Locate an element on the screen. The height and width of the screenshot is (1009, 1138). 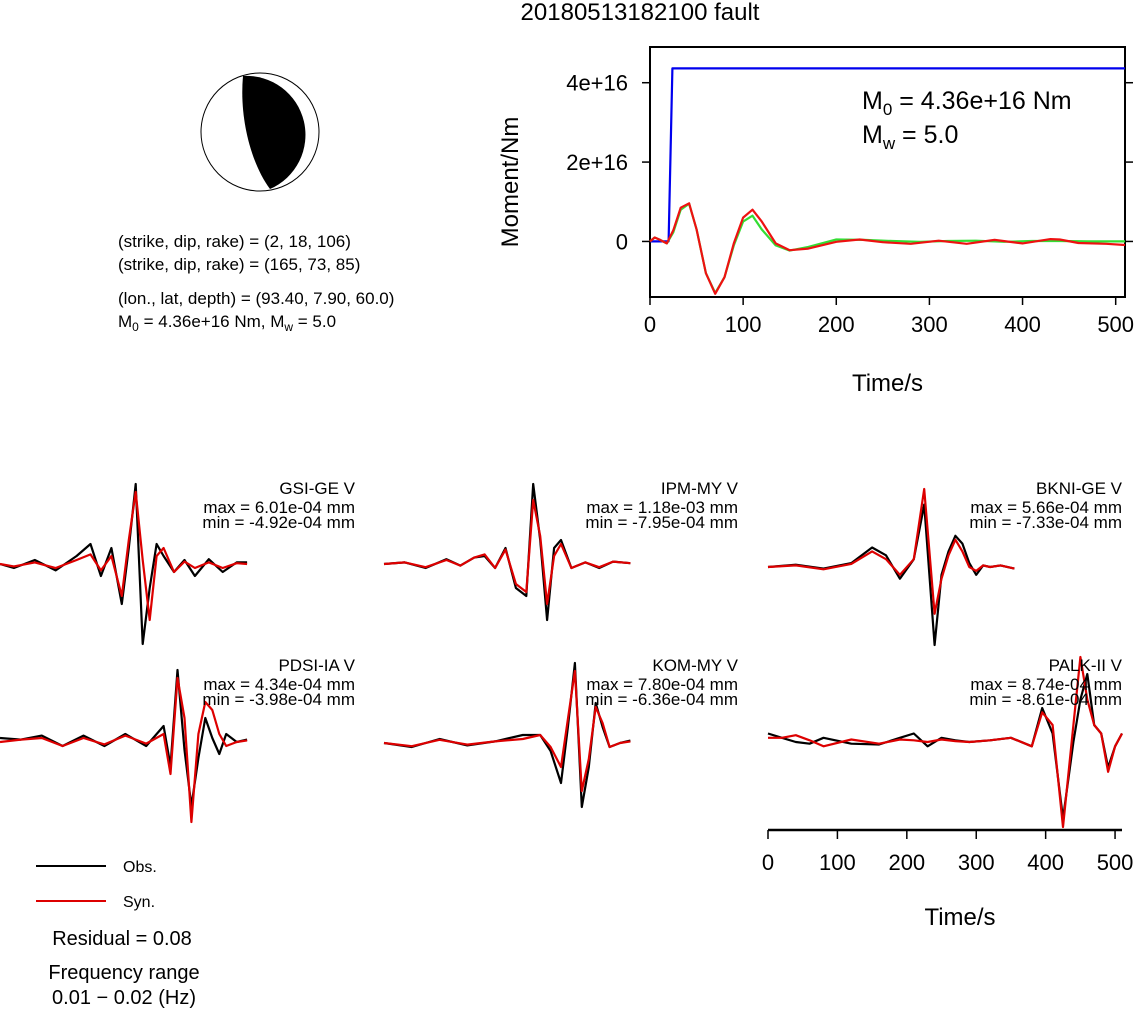
moment-plot-frame is located at coordinates (887, 172).